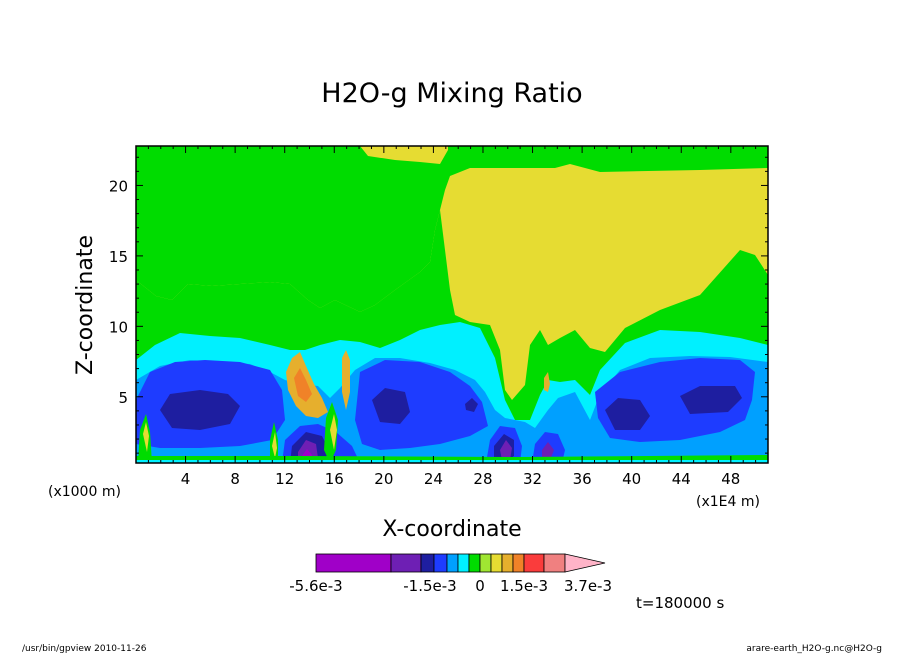 This screenshot has width=904, height=654. What do you see at coordinates (482, 479) in the screenshot?
I see `x-tick-label: 28` at bounding box center [482, 479].